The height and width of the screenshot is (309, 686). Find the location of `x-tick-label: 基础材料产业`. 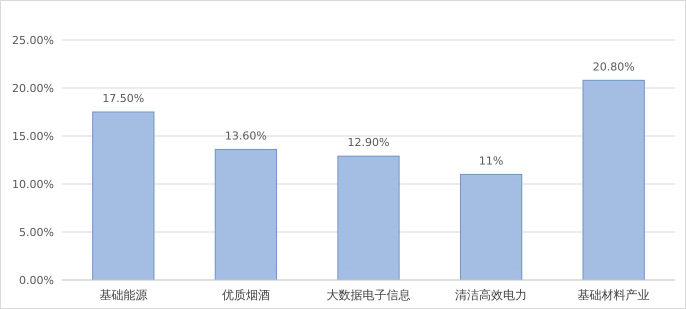

x-tick-label: 基础材料产业 is located at coordinates (614, 295).